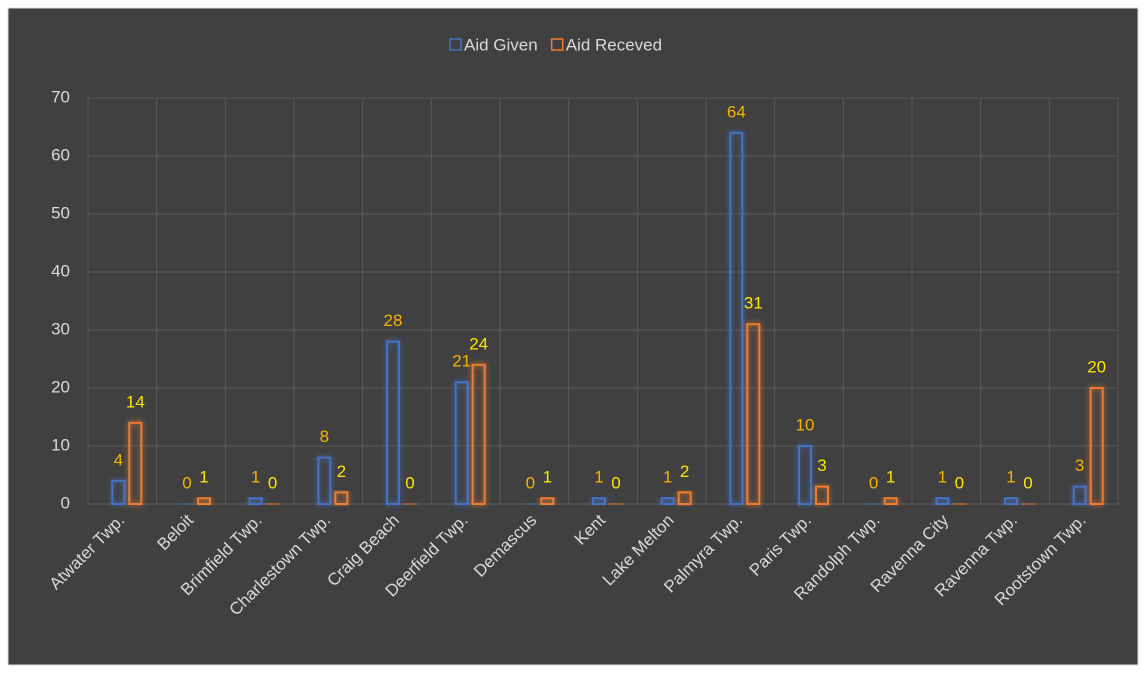 The width and height of the screenshot is (1147, 675). What do you see at coordinates (60, 154) in the screenshot?
I see `y-tick-label: 60` at bounding box center [60, 154].